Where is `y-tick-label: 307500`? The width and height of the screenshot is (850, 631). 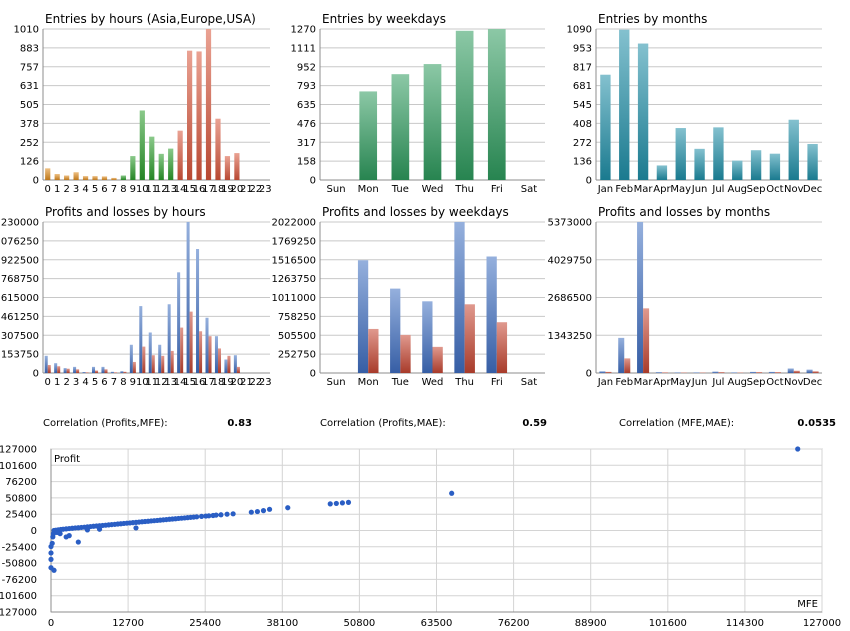 y-tick-label: 307500 is located at coordinates (20, 336).